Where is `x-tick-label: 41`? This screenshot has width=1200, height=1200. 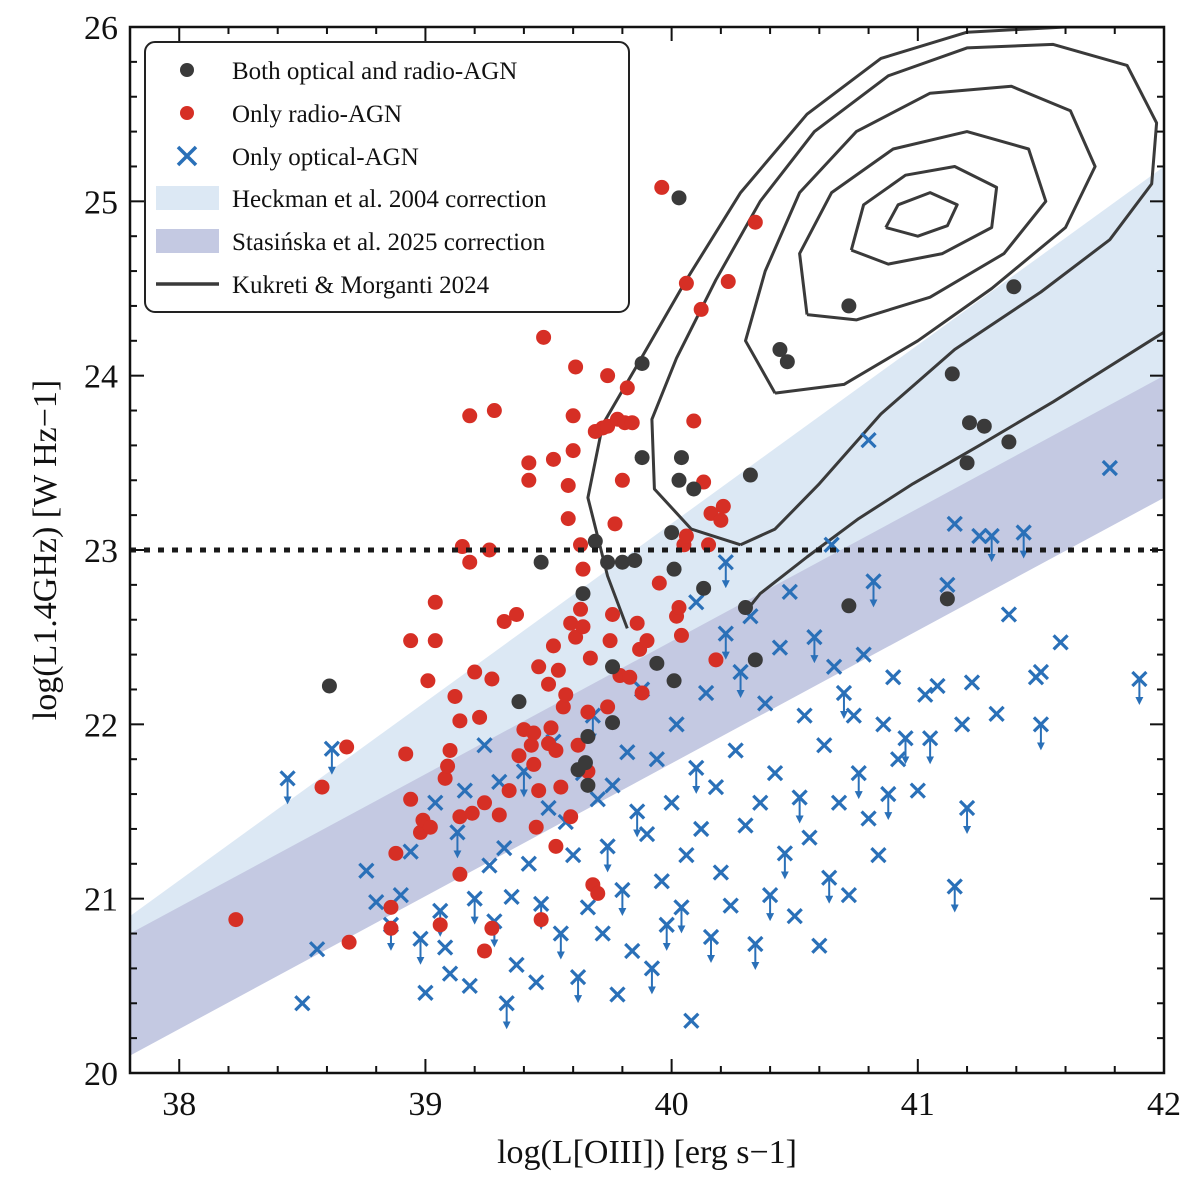
x-tick-label: 41 is located at coordinates (918, 1104).